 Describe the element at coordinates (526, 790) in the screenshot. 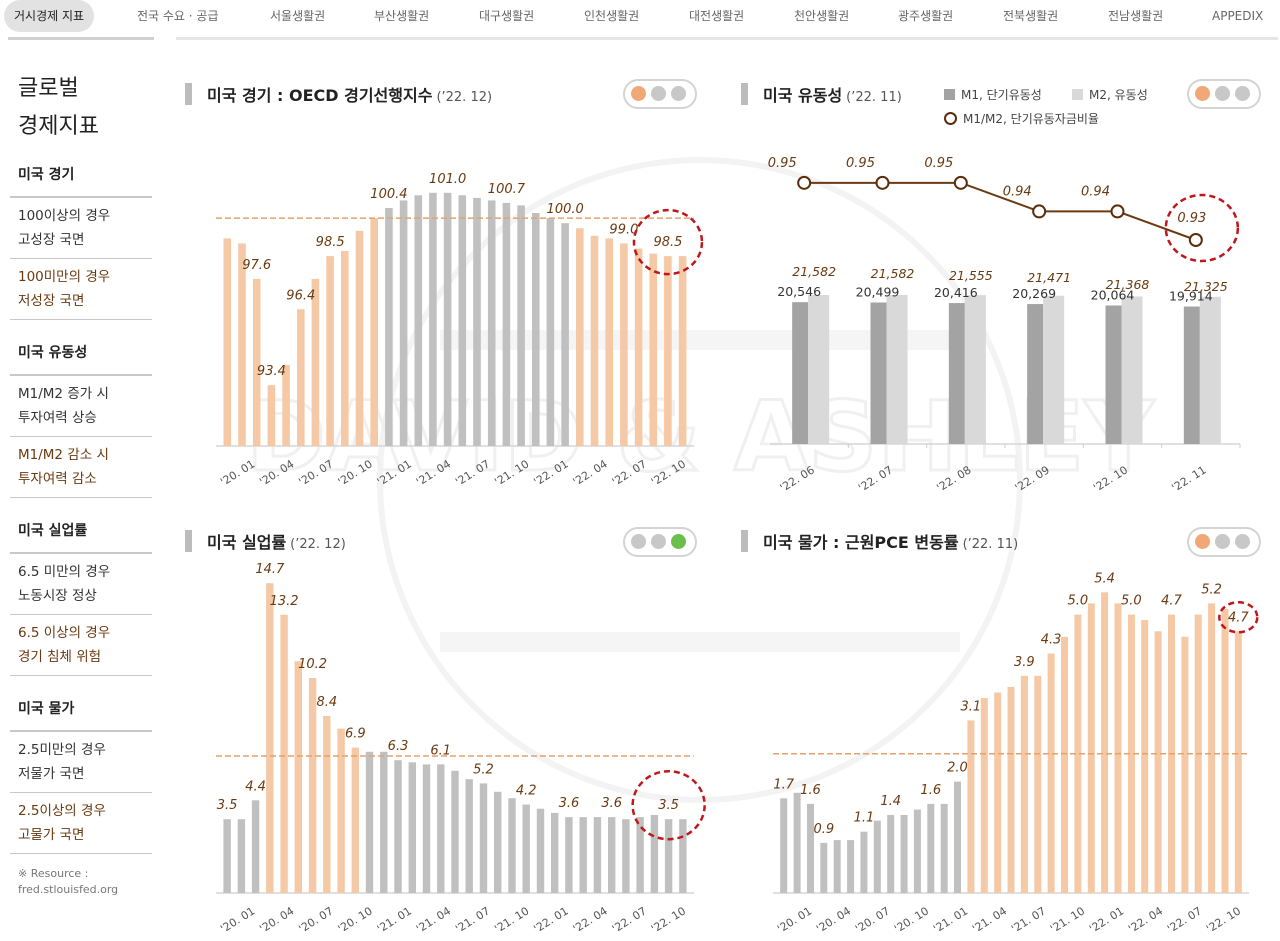

I see `data-label: 4.2` at that location.